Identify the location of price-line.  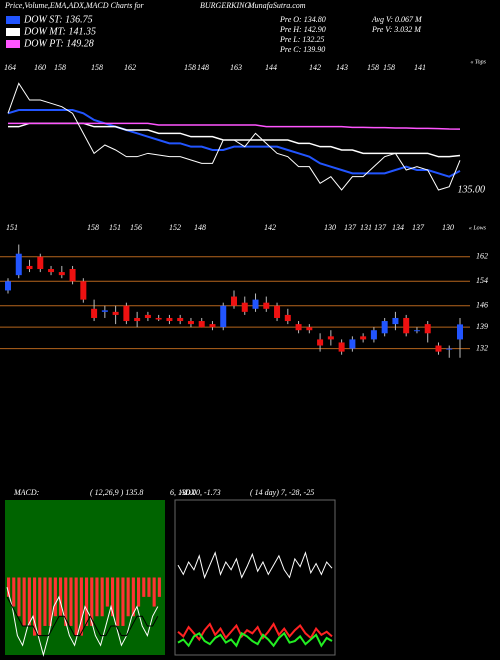
(234, 136).